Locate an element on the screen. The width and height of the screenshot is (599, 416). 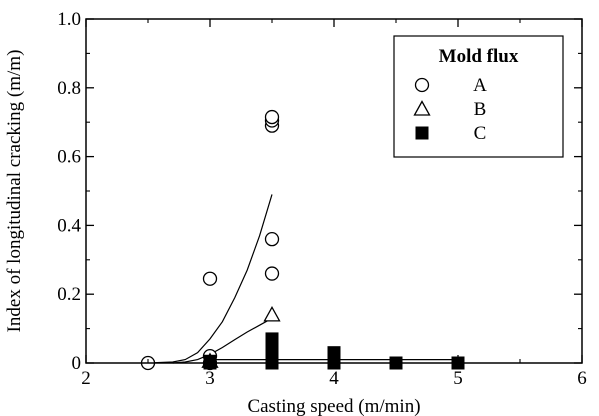
legend: Mold flux ABC is located at coordinates (478, 96).